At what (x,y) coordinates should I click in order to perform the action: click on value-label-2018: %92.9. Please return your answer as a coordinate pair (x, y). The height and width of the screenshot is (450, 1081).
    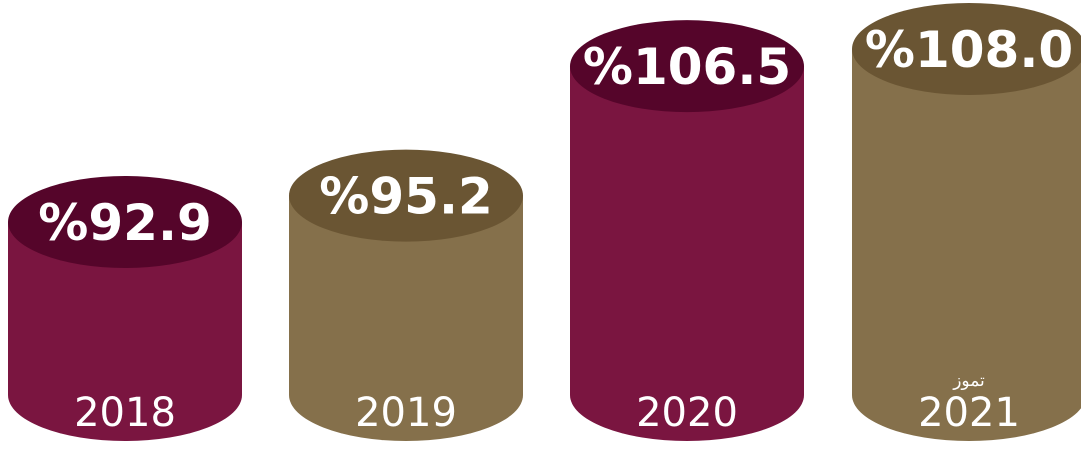
    Looking at the image, I should click on (124, 223).